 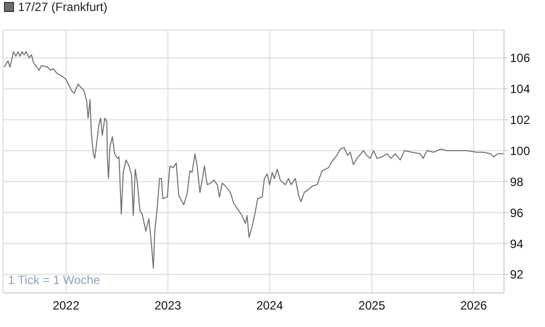 What do you see at coordinates (54, 280) in the screenshot?
I see `annotation: 1 Tick = 1 Woche` at bounding box center [54, 280].